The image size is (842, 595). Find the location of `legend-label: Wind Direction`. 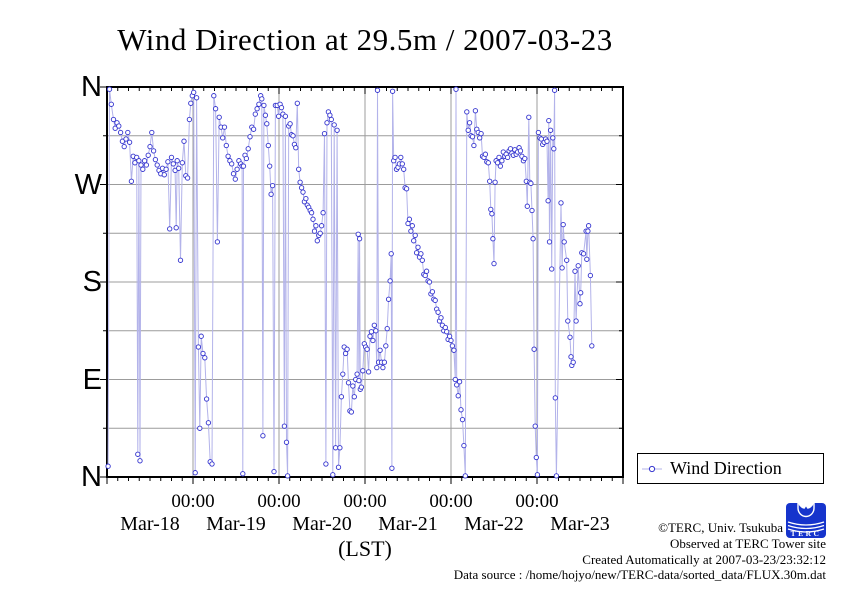

legend-label: Wind Direction is located at coordinates (726, 468).